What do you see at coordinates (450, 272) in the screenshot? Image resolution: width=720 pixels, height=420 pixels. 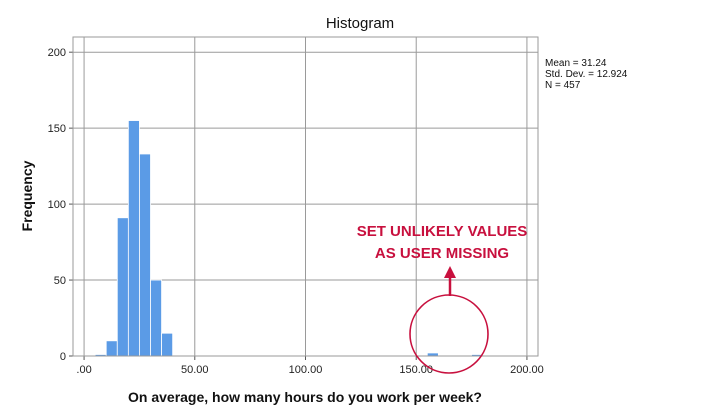 I see `annotation-arrow-head` at bounding box center [450, 272].